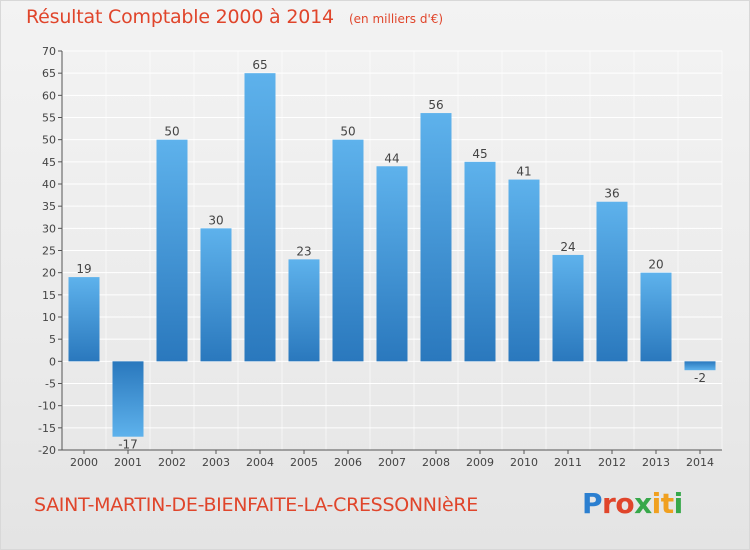  I want to click on y-tick-label: 70, so click(49, 51).